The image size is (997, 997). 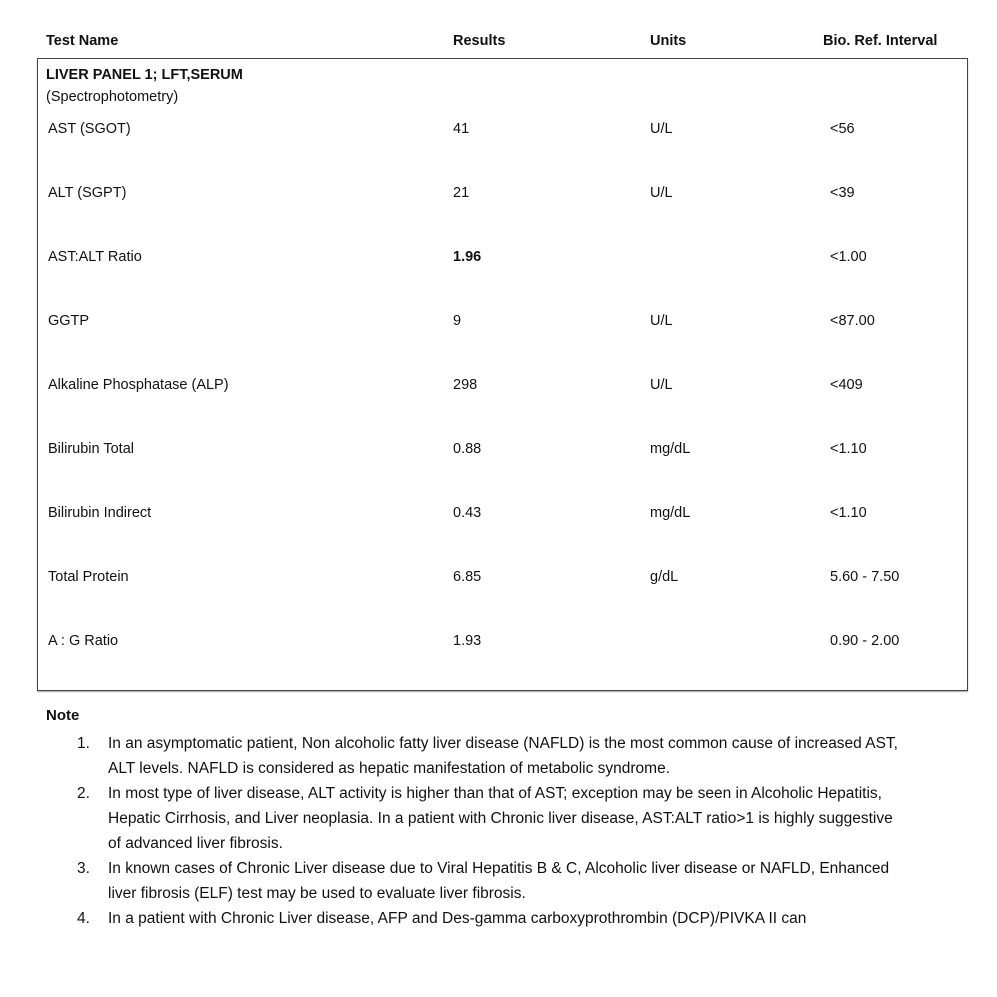 What do you see at coordinates (467, 257) in the screenshot?
I see `result-value: 1.96` at bounding box center [467, 257].